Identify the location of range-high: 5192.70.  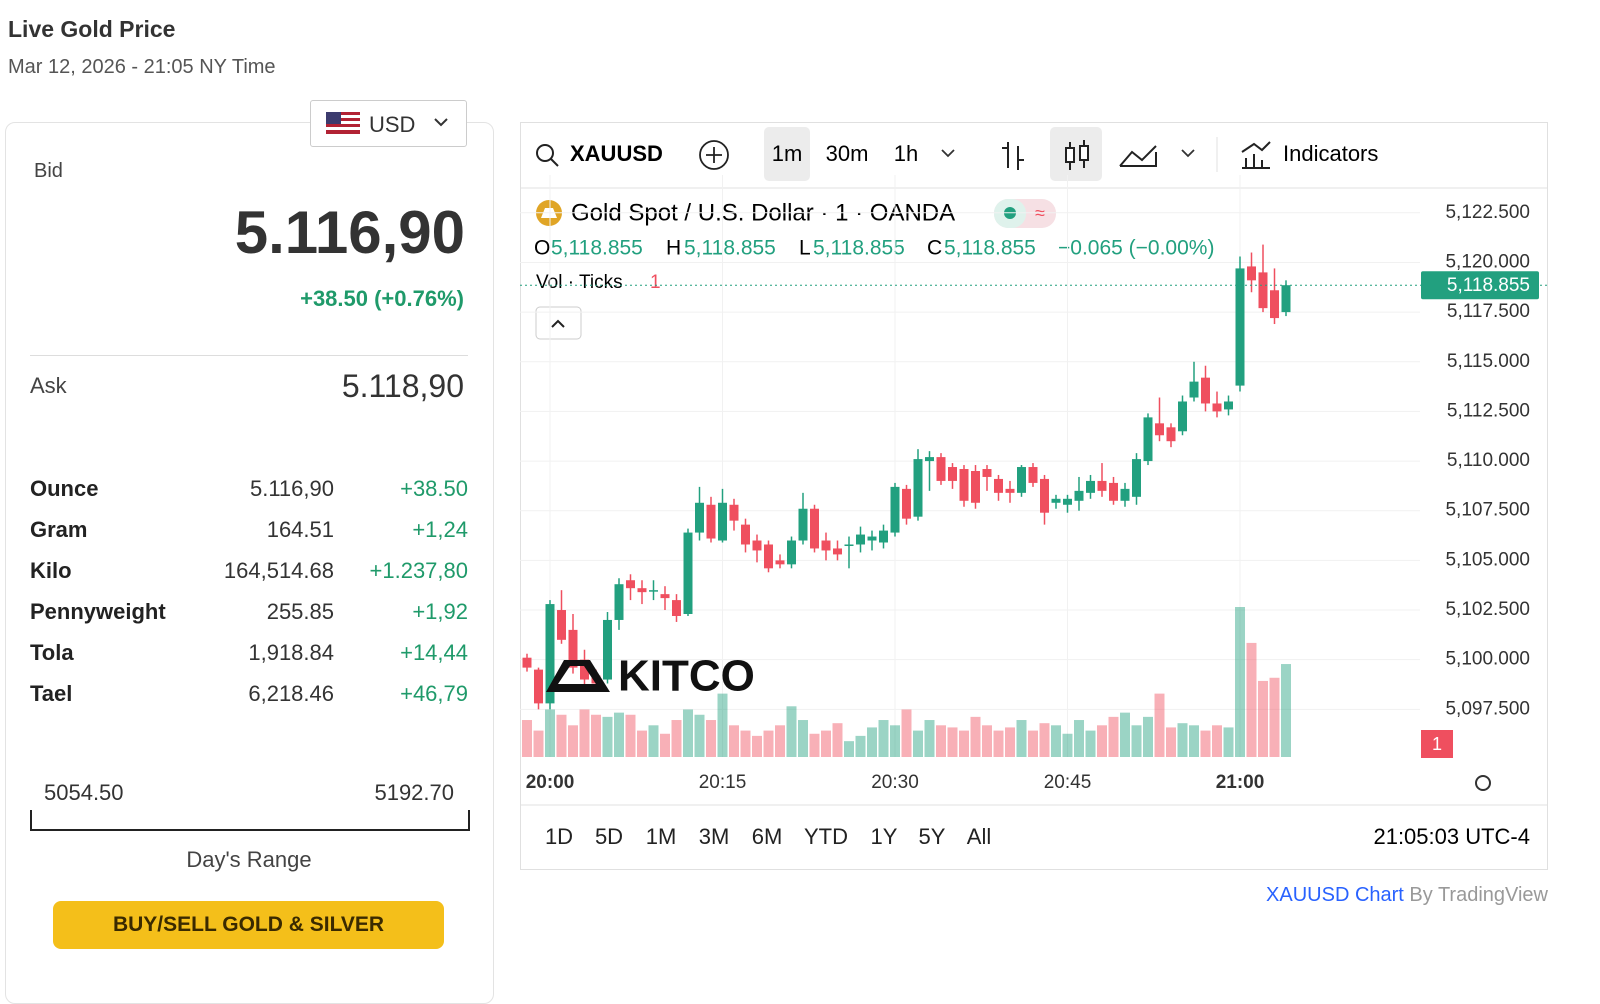
(414, 792).